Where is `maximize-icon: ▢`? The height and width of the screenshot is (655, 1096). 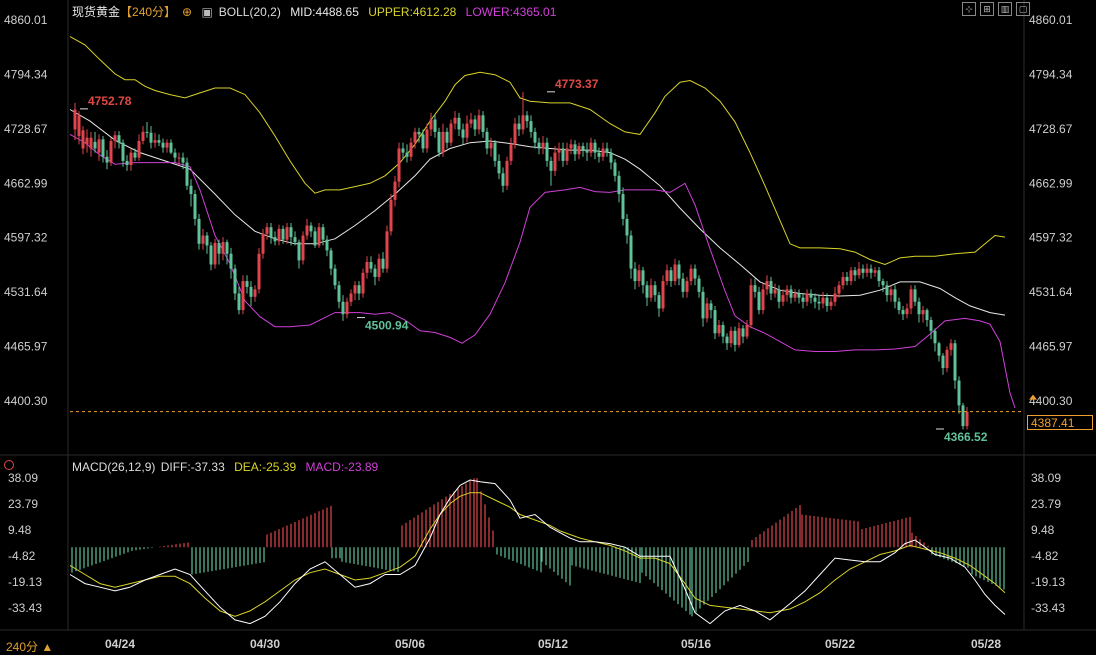
maximize-icon: ▢ is located at coordinates (1023, 9).